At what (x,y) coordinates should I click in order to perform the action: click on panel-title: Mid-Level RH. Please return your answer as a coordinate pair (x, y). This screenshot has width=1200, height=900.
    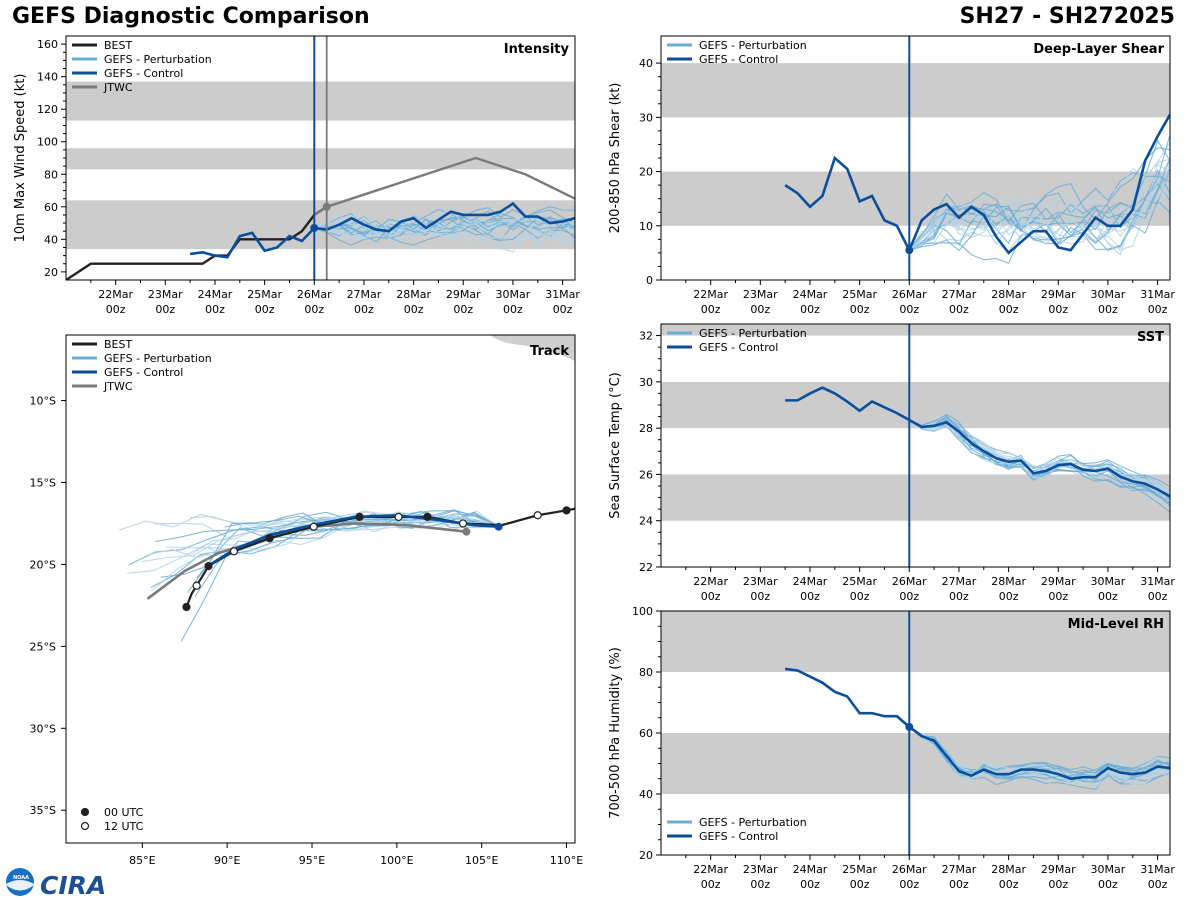
    Looking at the image, I should click on (1116, 624).